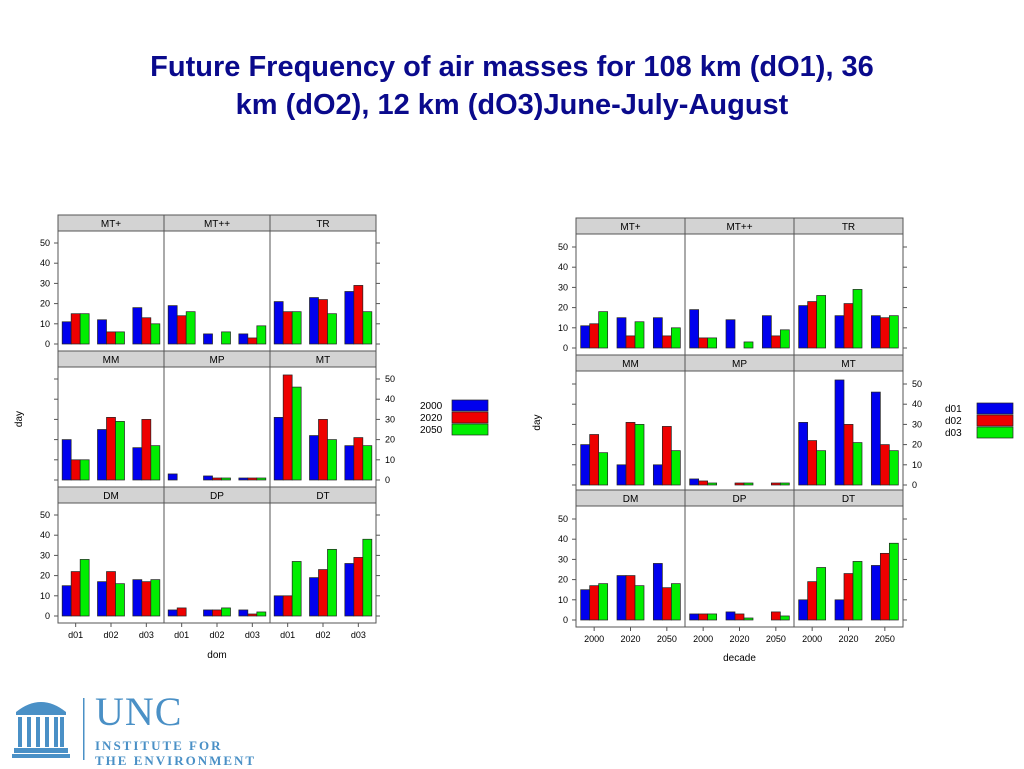 The width and height of the screenshot is (1024, 769). Describe the element at coordinates (181, 635) in the screenshot. I see `x-tick-label: d01` at that location.